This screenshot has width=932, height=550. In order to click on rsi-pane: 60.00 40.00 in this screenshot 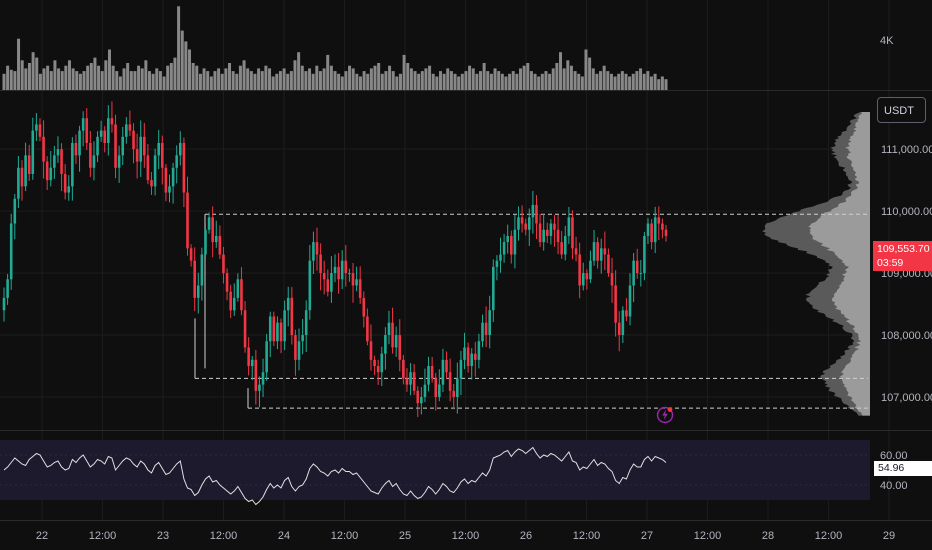, I will do `click(454, 473)`.